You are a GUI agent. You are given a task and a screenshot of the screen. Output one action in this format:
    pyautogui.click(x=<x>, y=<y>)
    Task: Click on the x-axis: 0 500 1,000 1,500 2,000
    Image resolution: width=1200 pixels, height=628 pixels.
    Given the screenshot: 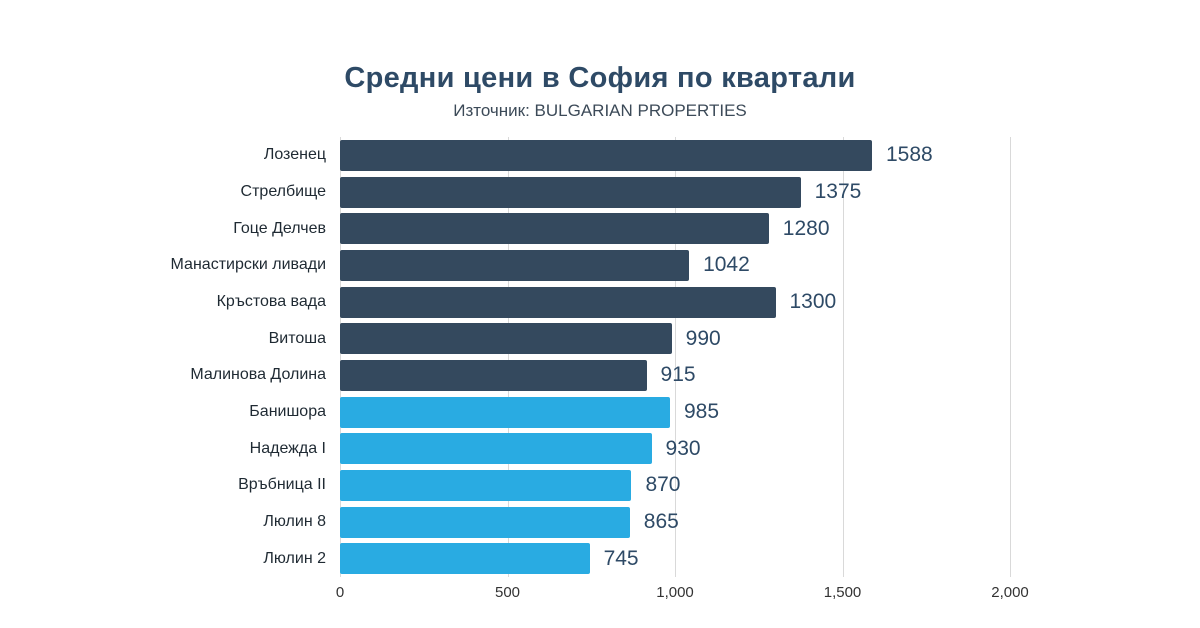 What is the action you would take?
    pyautogui.click(x=682, y=591)
    